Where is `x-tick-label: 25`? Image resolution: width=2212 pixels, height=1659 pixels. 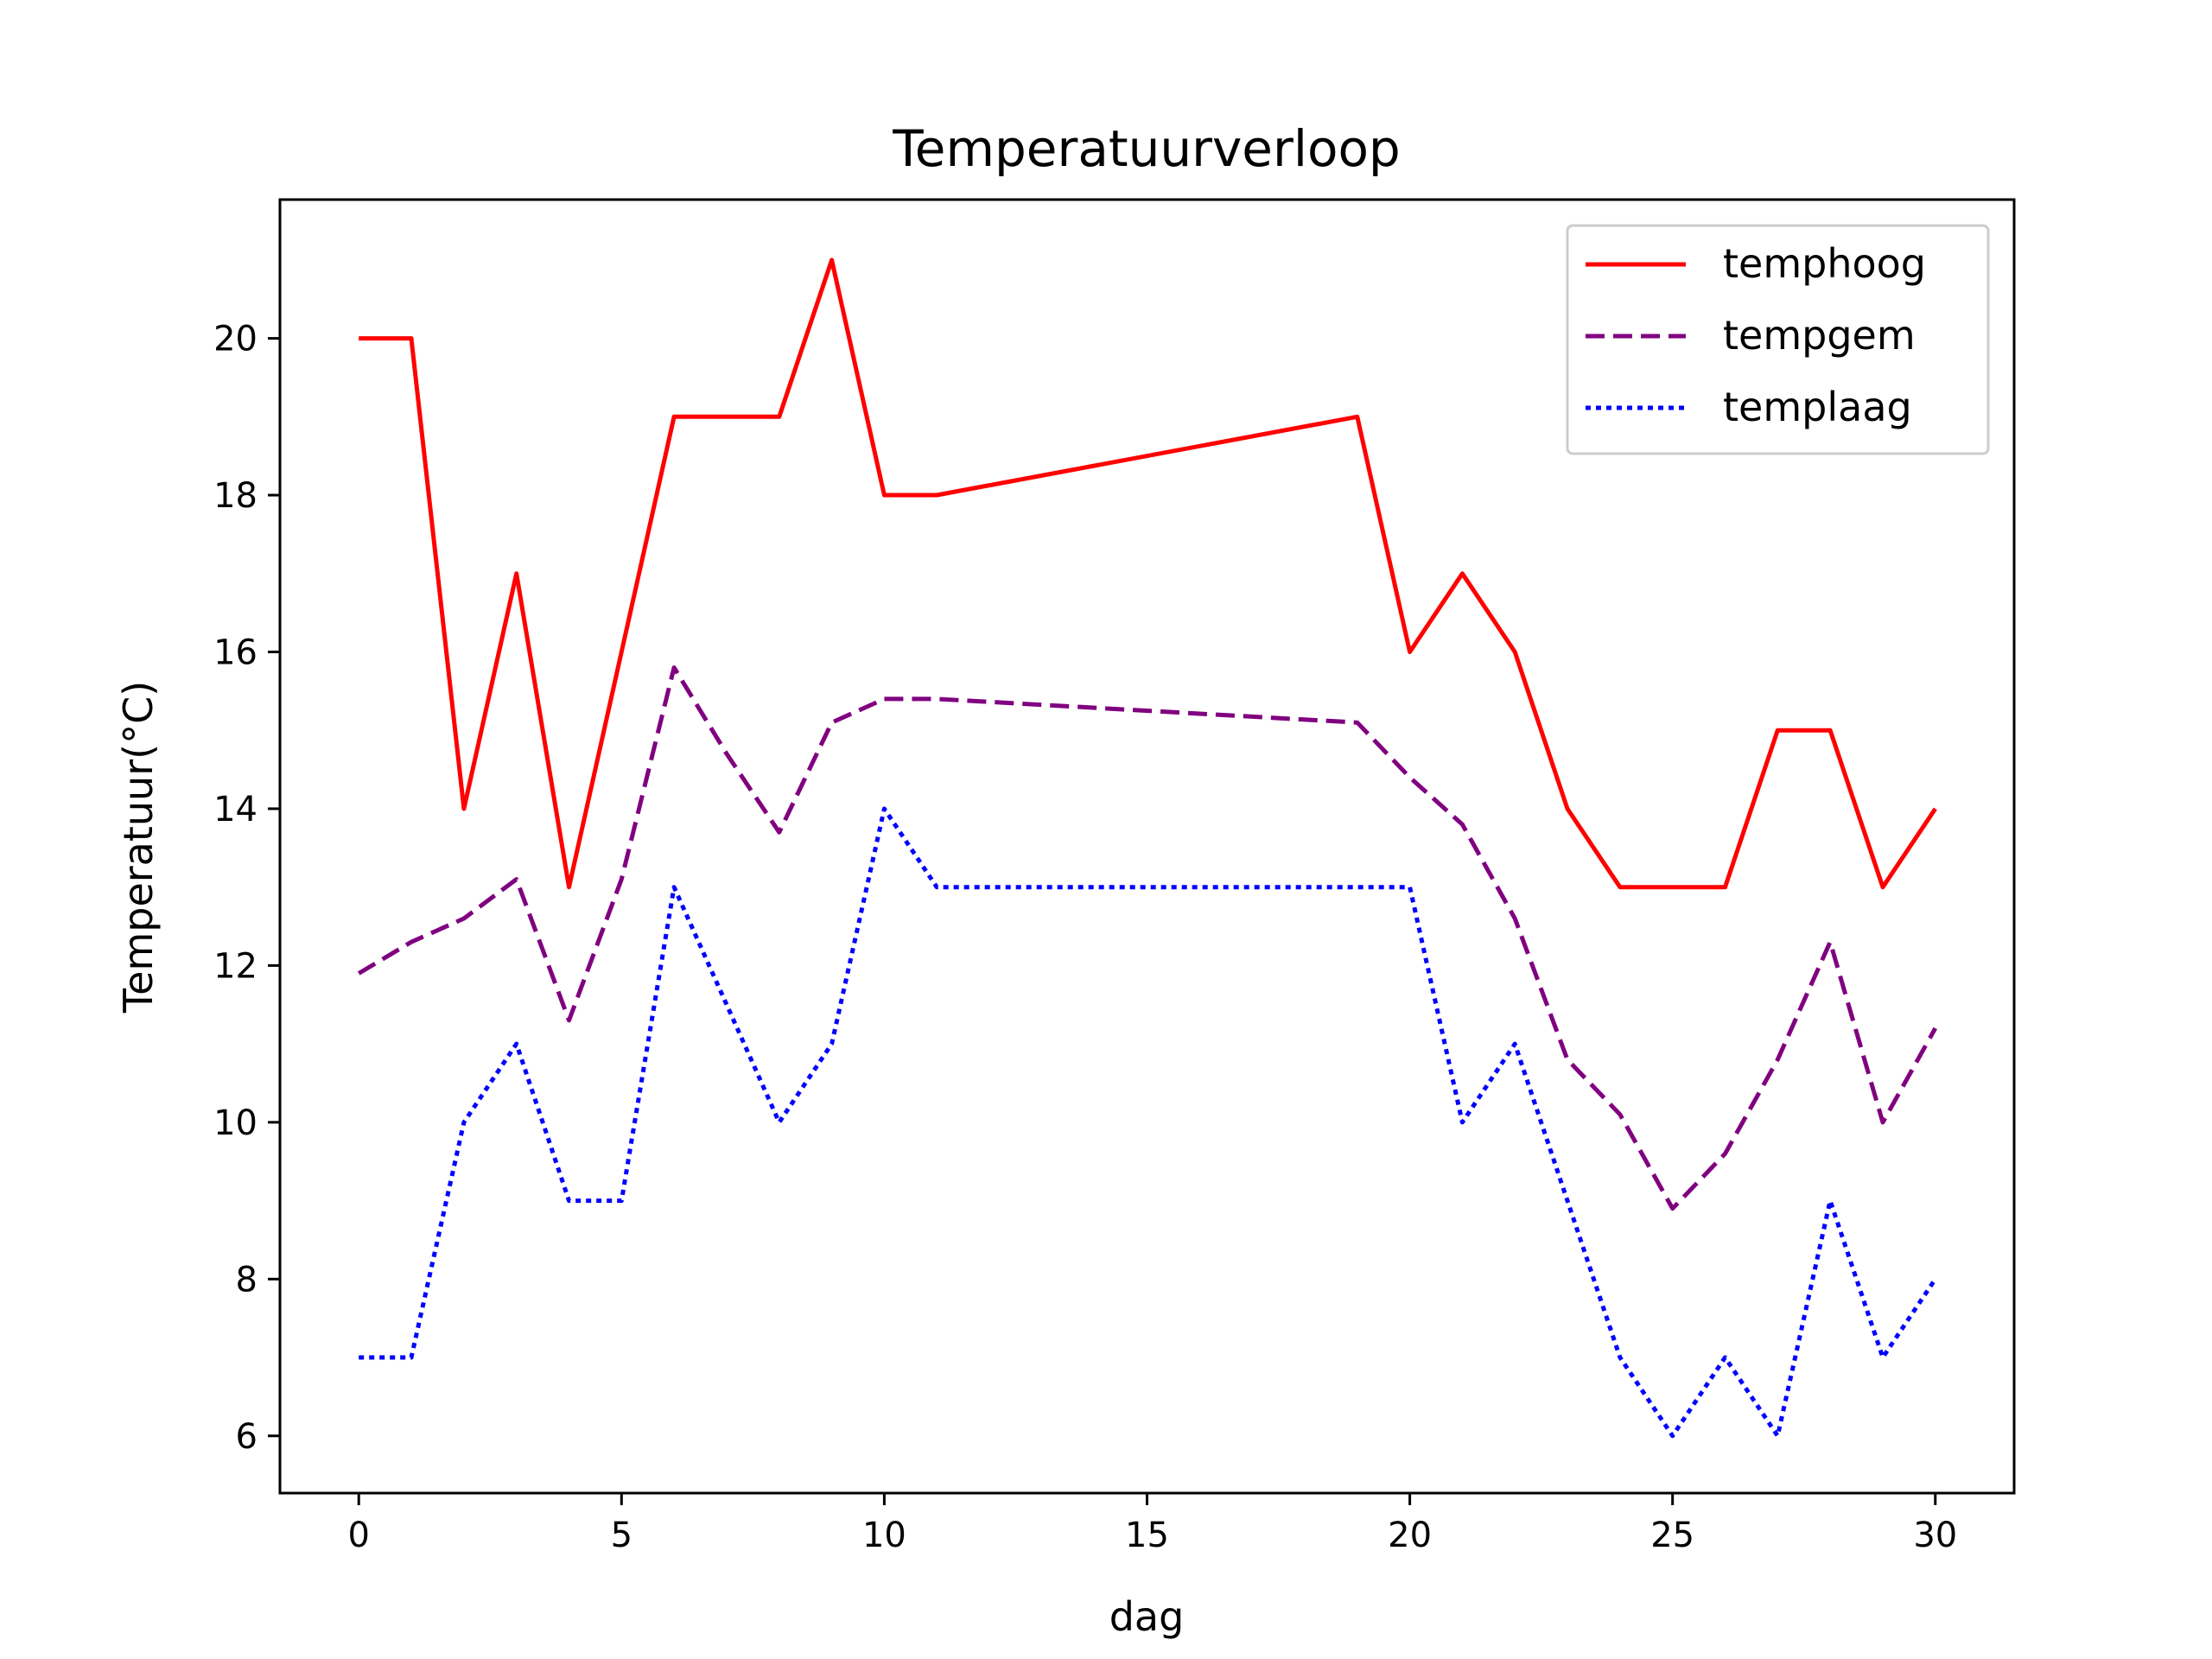
x-tick-label: 25 is located at coordinates (1672, 1535).